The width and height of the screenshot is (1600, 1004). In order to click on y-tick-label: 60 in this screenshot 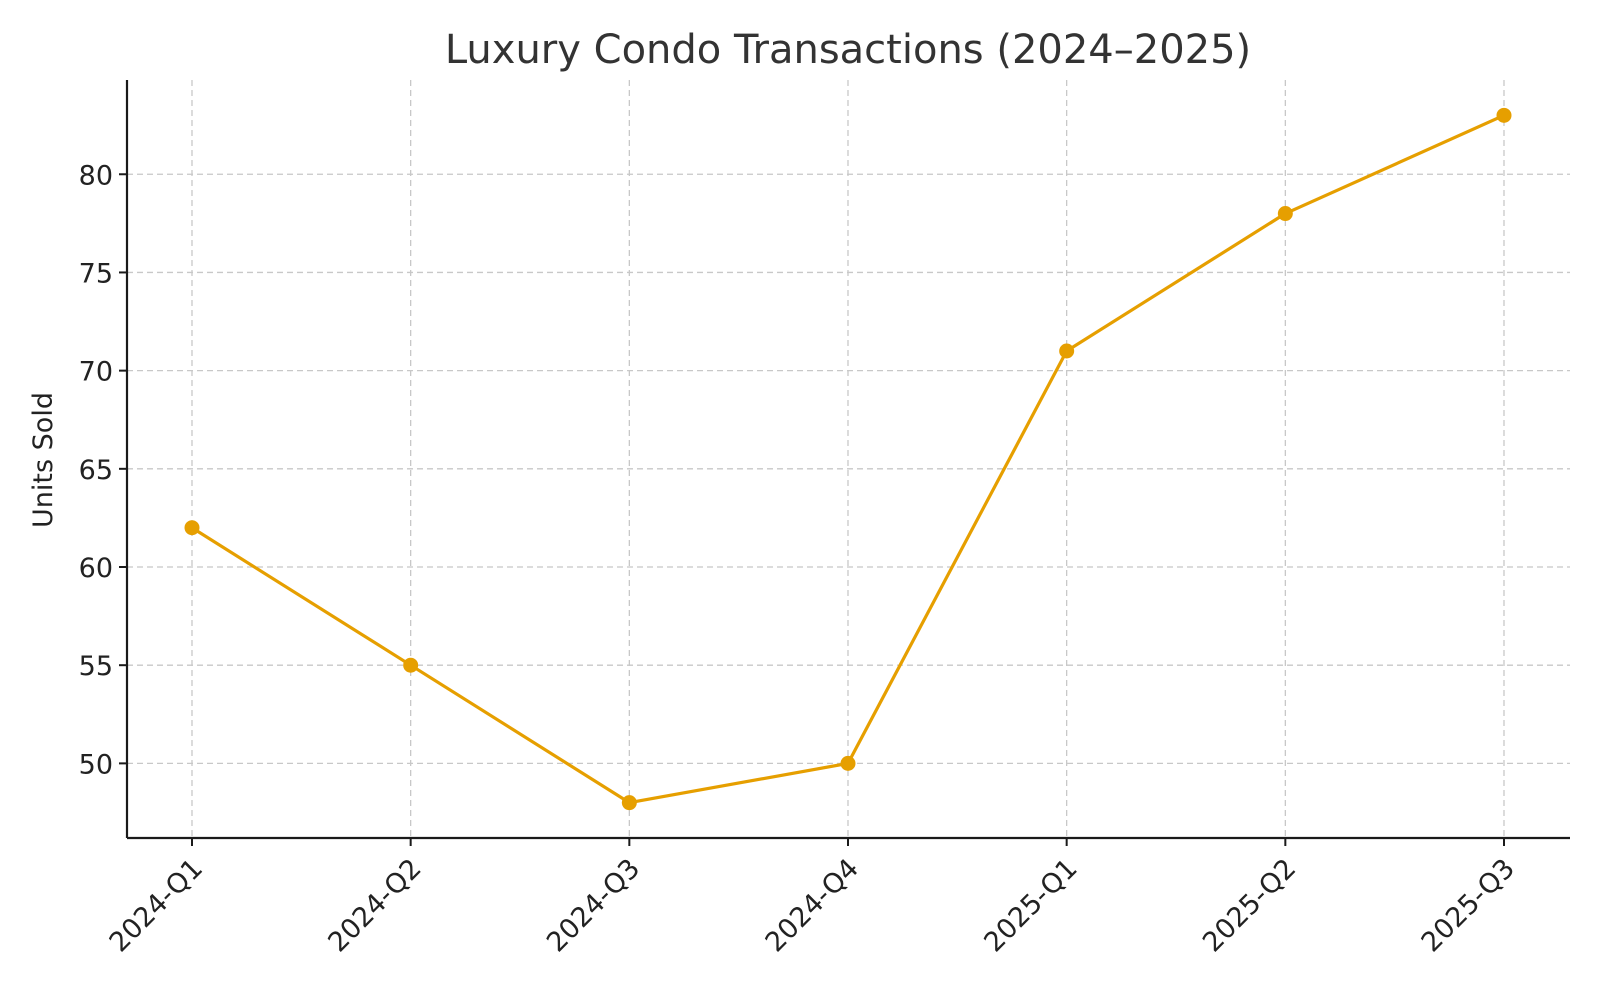, I will do `click(96, 568)`.